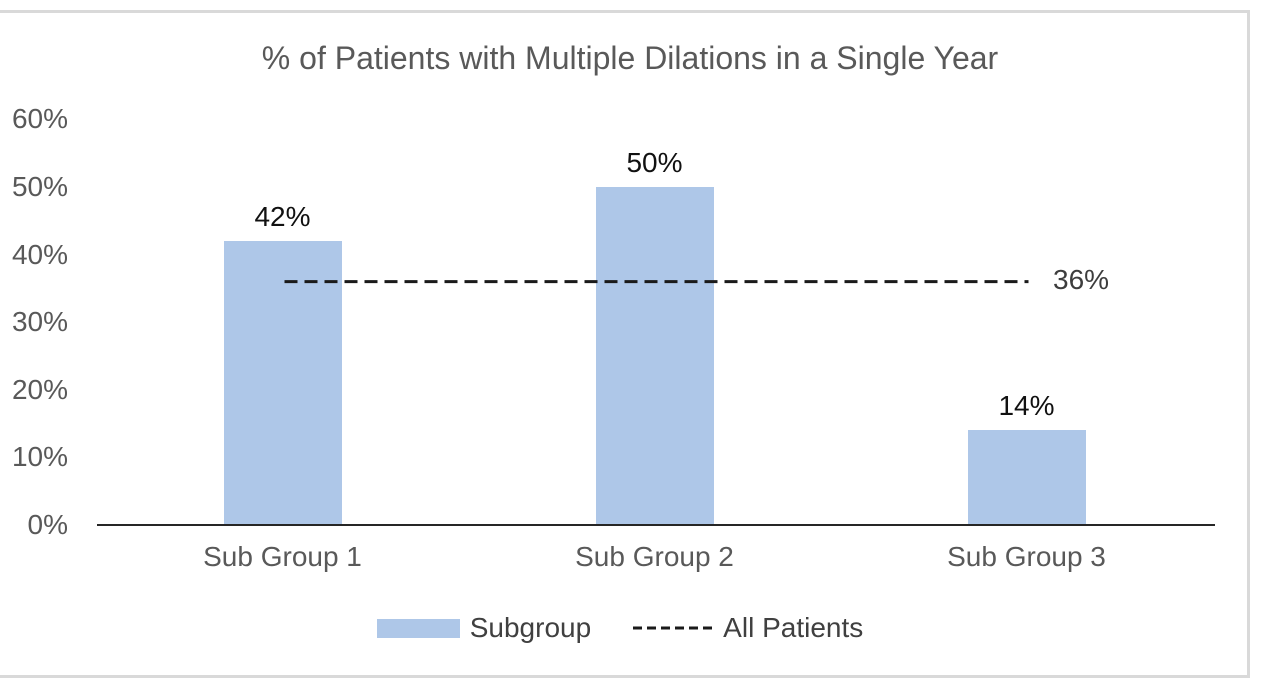  Describe the element at coordinates (625, 628) in the screenshot. I see `legend: Subgroup All Patients` at that location.